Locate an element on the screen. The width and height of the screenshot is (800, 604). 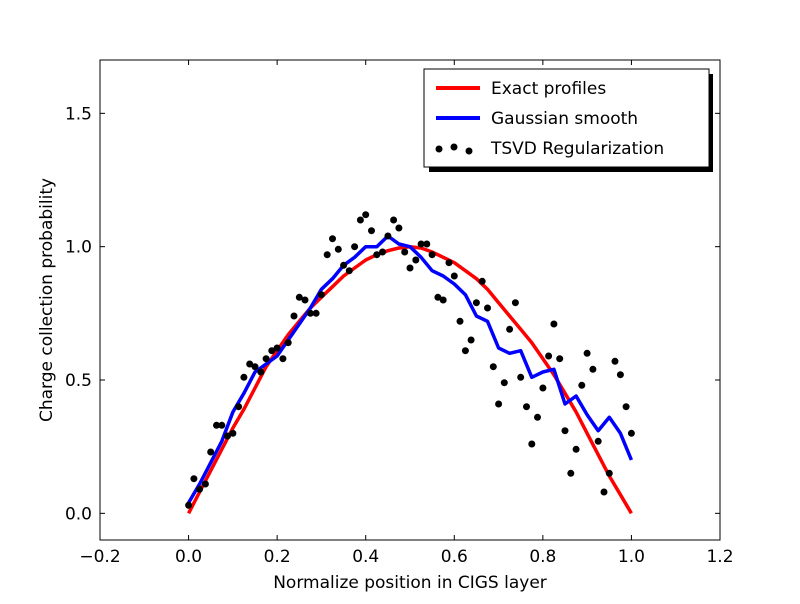
x-tick-label: 1.0 is located at coordinates (631, 557).